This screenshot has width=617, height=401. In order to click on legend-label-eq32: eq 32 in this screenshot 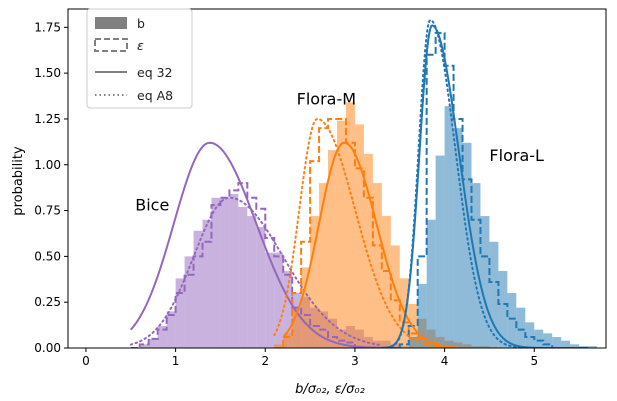, I will do `click(155, 72)`.